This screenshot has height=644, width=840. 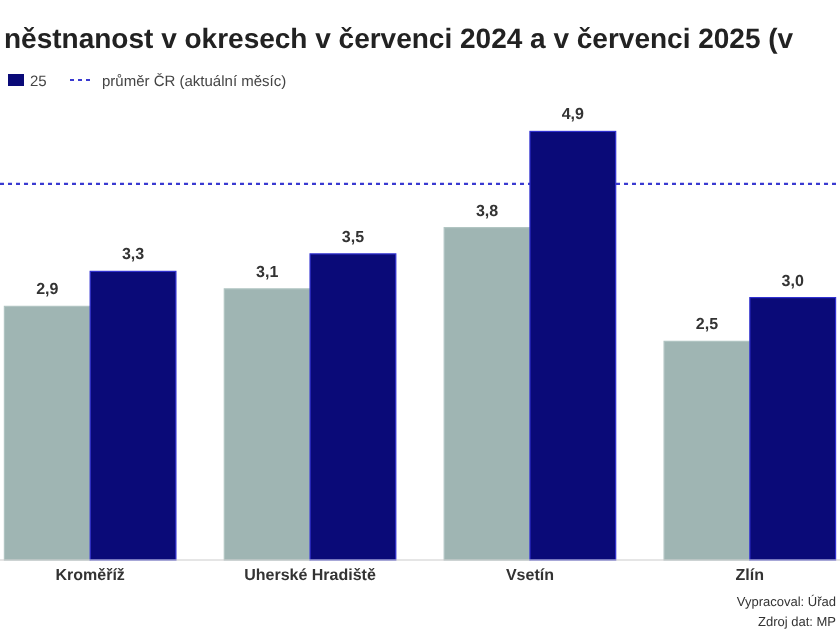 What do you see at coordinates (353, 236) in the screenshot?
I see `data-label: 3,5` at bounding box center [353, 236].